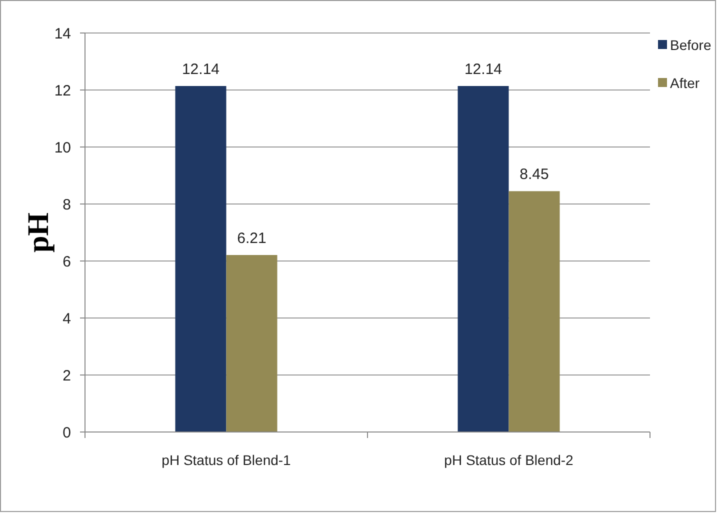 The width and height of the screenshot is (717, 513). Describe the element at coordinates (38, 232) in the screenshot. I see `y-axis-title: pH` at that location.